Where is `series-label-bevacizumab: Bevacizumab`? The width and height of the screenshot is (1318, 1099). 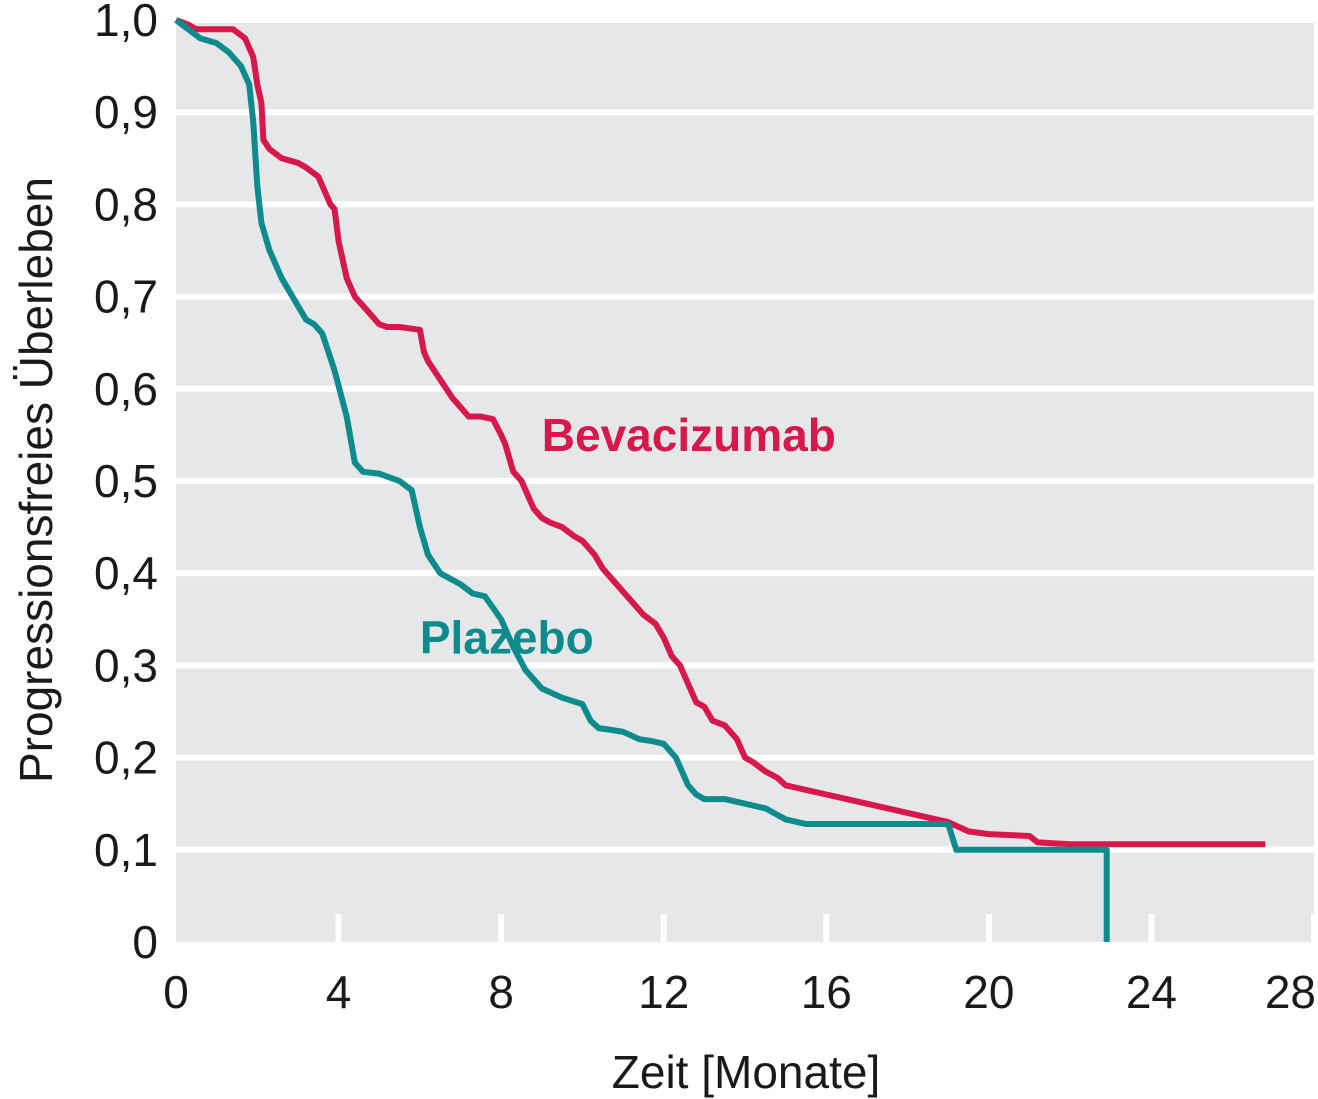 series-label-bevacizumab: Bevacizumab is located at coordinates (689, 435).